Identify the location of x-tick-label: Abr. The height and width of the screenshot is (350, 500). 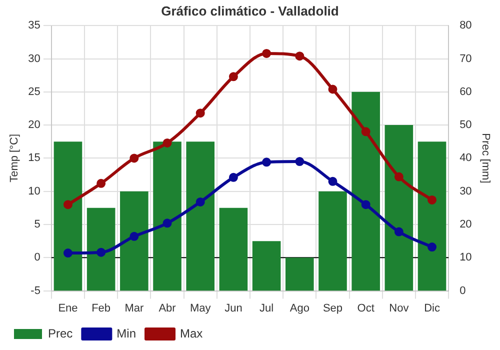
(167, 308).